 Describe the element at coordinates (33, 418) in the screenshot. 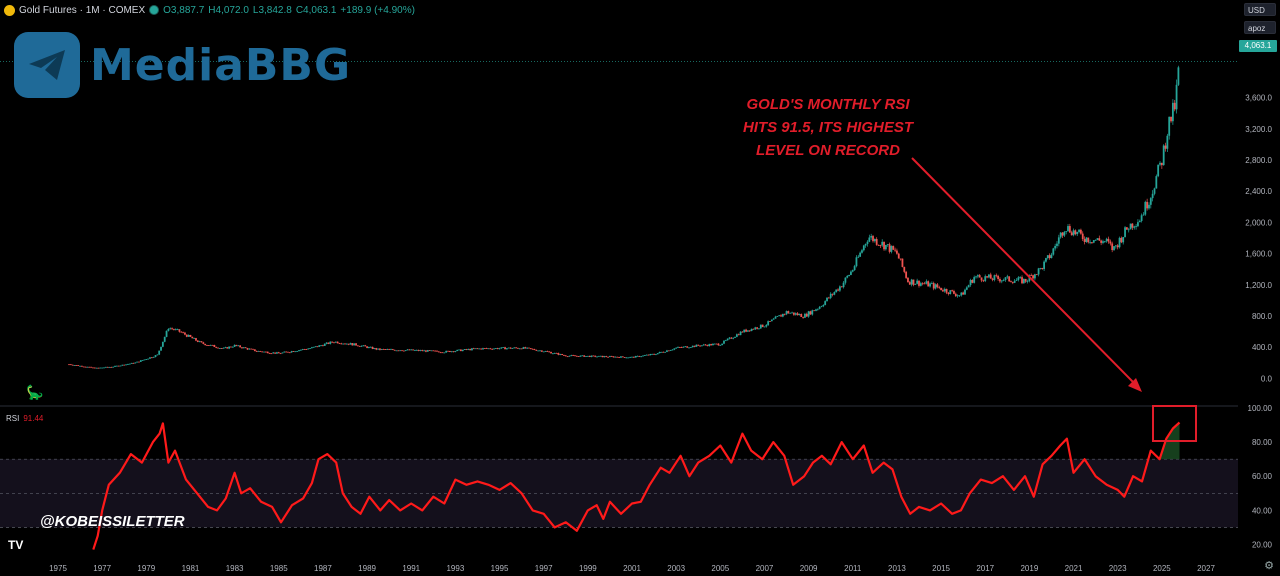

I see `rsi-value: 91.44` at that location.